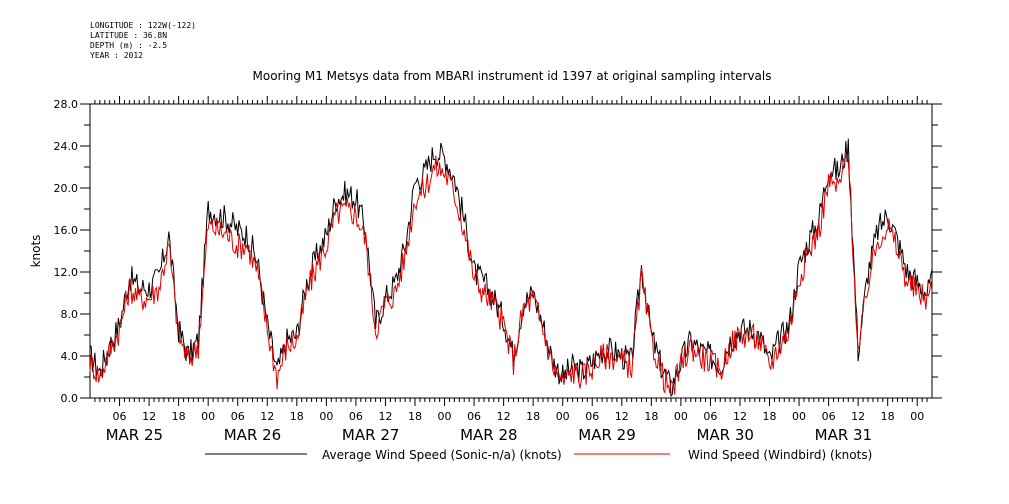  Describe the element at coordinates (724, 435) in the screenshot. I see `x-day-label: MAR 30` at that location.